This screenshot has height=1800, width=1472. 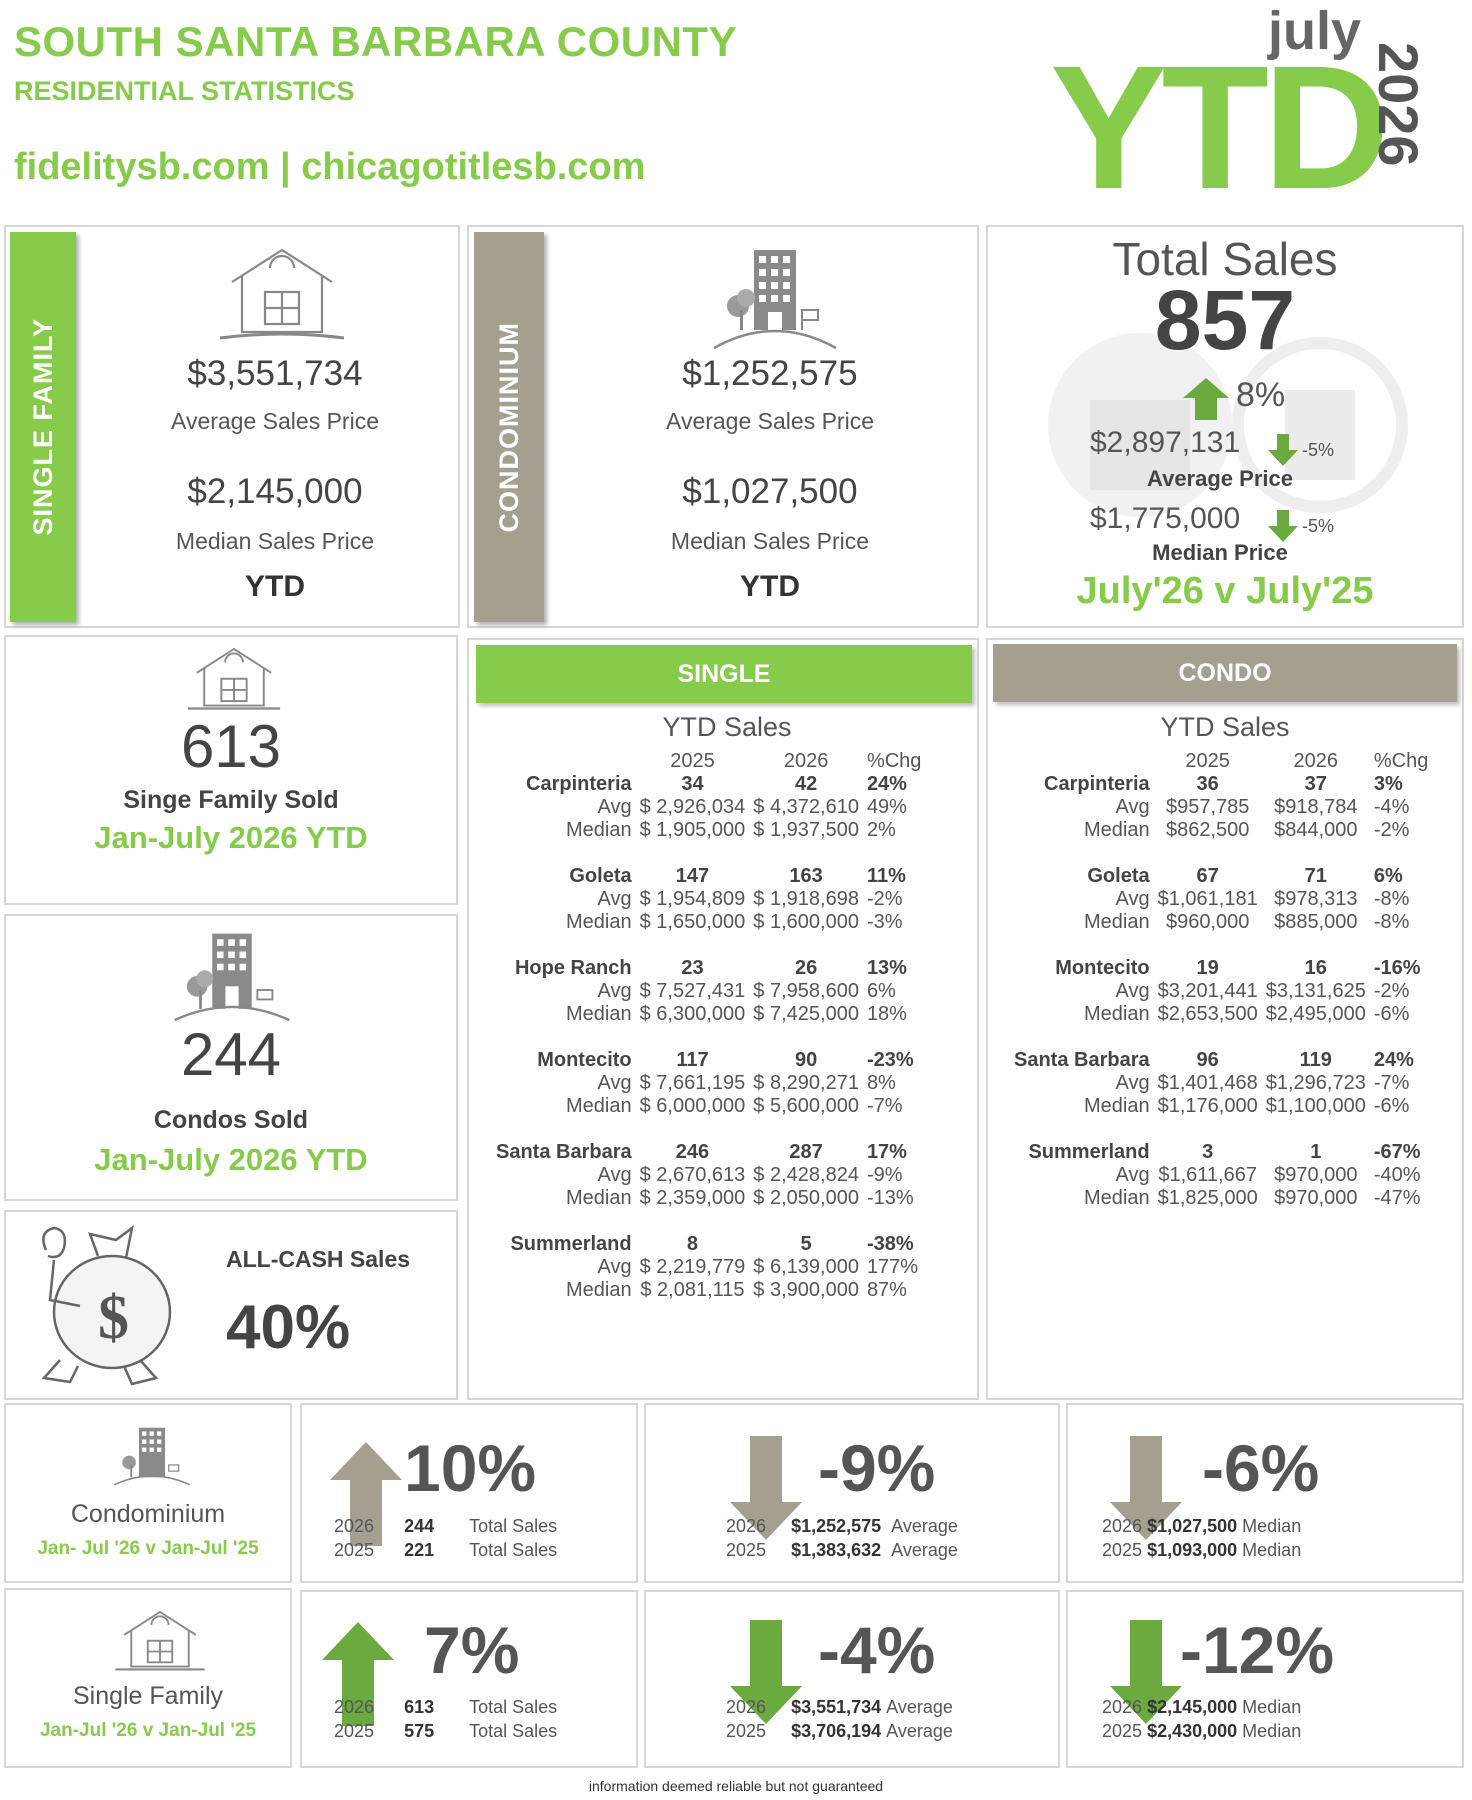 I want to click on sf-average-price: $3,551,734, so click(x=275, y=373).